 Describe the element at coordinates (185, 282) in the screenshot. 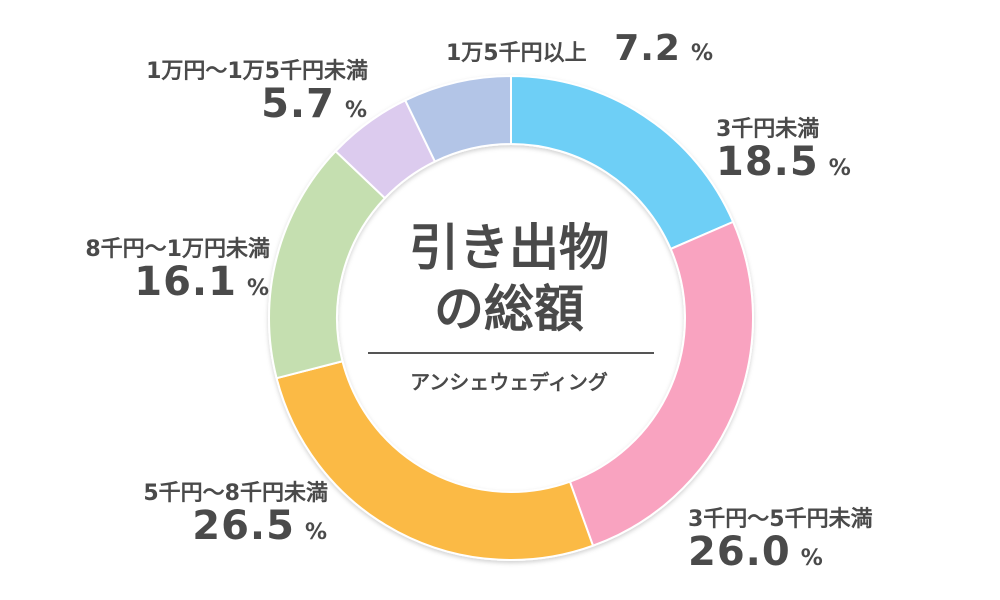

I see `slice-value: 16.1` at that location.